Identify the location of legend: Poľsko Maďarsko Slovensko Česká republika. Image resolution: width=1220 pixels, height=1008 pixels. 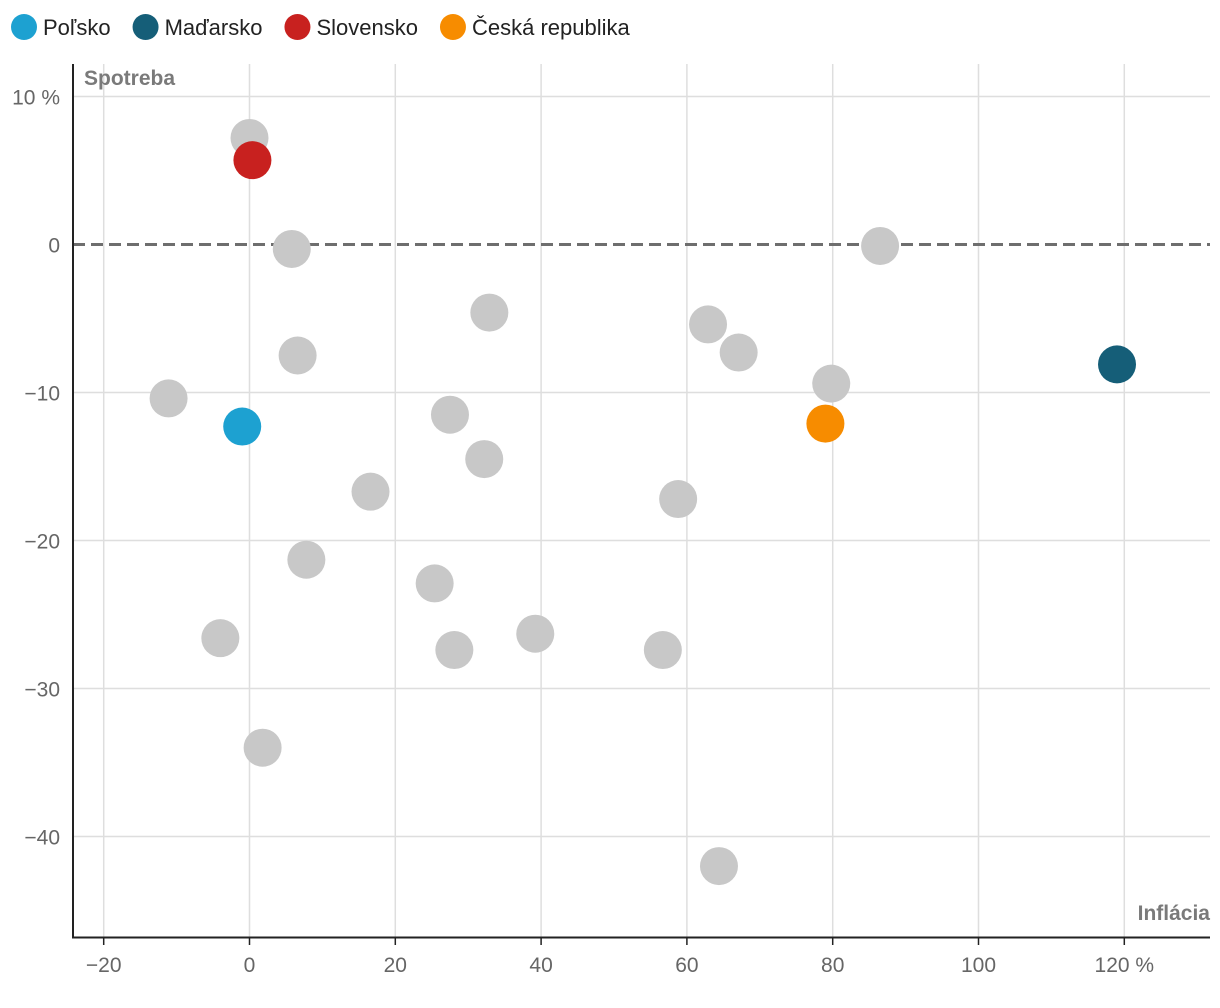
(320, 27).